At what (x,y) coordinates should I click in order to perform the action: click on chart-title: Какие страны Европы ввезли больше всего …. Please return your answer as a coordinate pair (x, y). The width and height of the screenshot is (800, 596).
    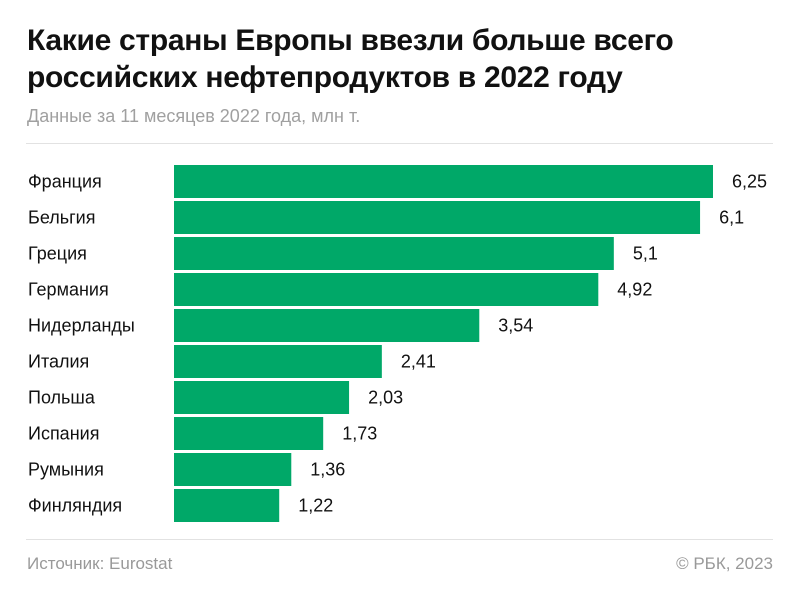
    Looking at the image, I should click on (350, 59).